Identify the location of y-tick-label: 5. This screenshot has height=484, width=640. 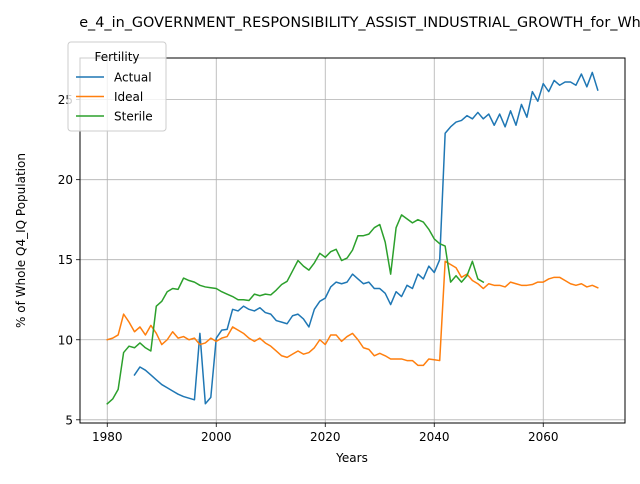
(69, 420).